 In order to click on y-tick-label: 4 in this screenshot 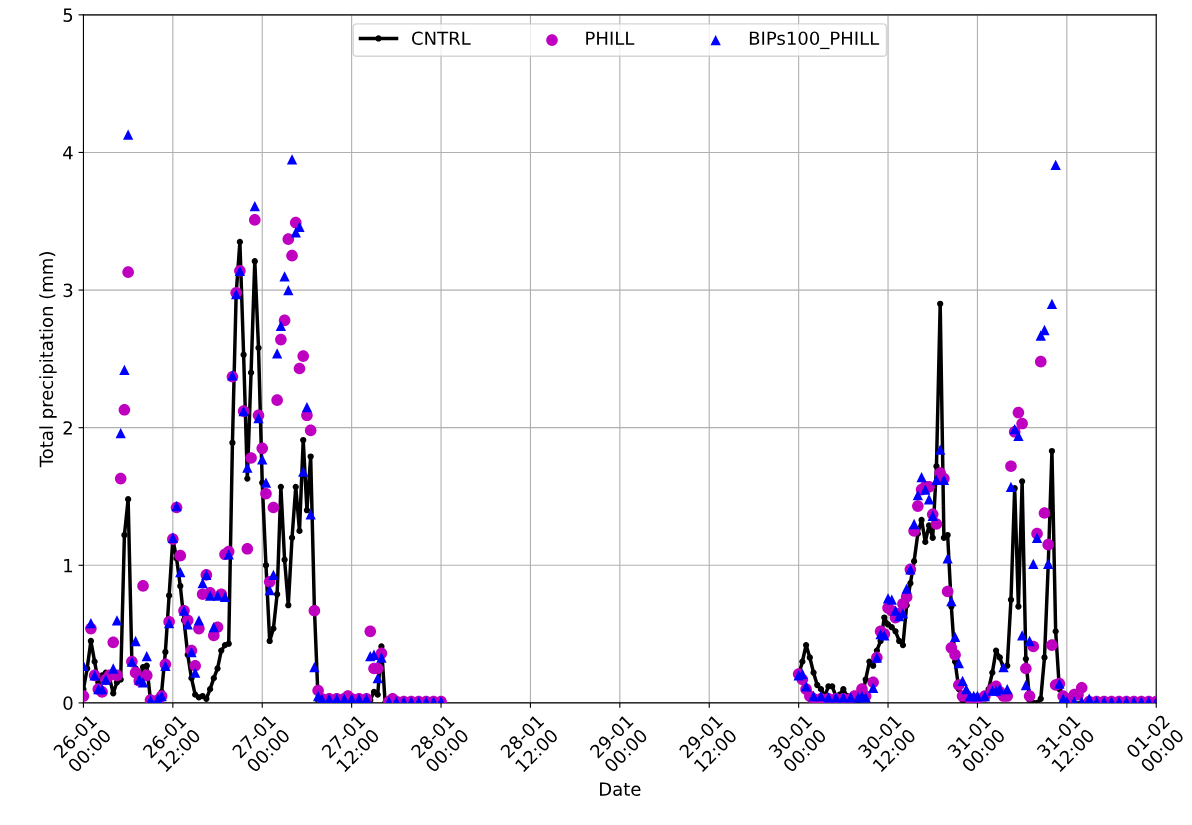, I will do `click(68, 153)`.